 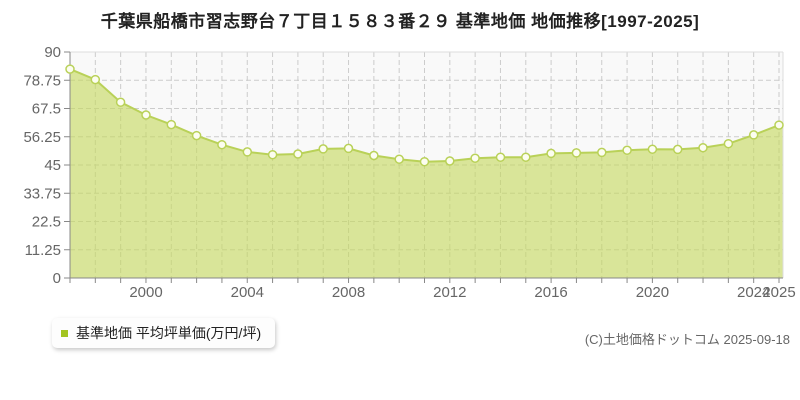 I want to click on y-axis-labels: 0 11.25 22.5 33.75 45 56.25 67.5 78.75 90, so click(x=42, y=165).